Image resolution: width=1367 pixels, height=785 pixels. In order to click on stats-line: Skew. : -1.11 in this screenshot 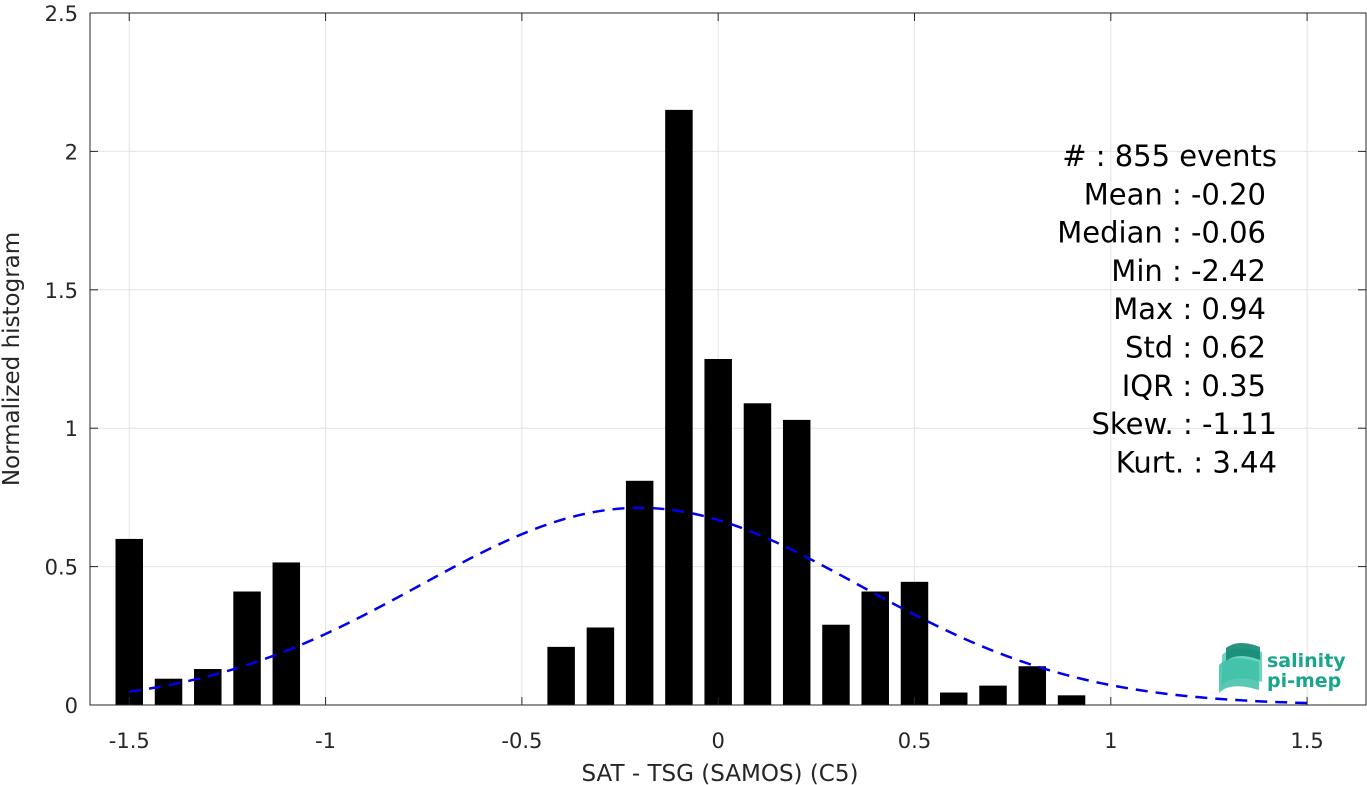, I will do `click(1184, 424)`.